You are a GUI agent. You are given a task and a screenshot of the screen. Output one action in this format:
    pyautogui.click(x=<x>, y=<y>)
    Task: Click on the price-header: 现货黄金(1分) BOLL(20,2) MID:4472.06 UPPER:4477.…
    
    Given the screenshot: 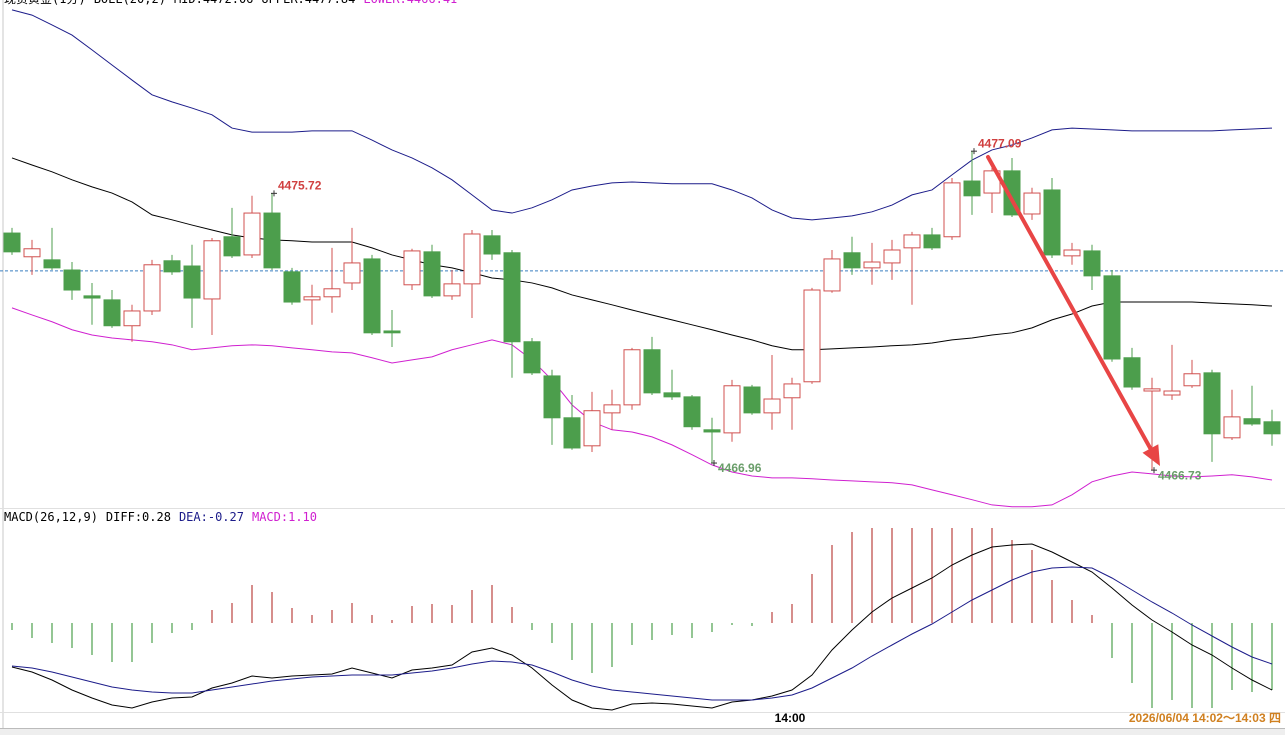 What is the action you would take?
    pyautogui.click(x=230, y=3)
    